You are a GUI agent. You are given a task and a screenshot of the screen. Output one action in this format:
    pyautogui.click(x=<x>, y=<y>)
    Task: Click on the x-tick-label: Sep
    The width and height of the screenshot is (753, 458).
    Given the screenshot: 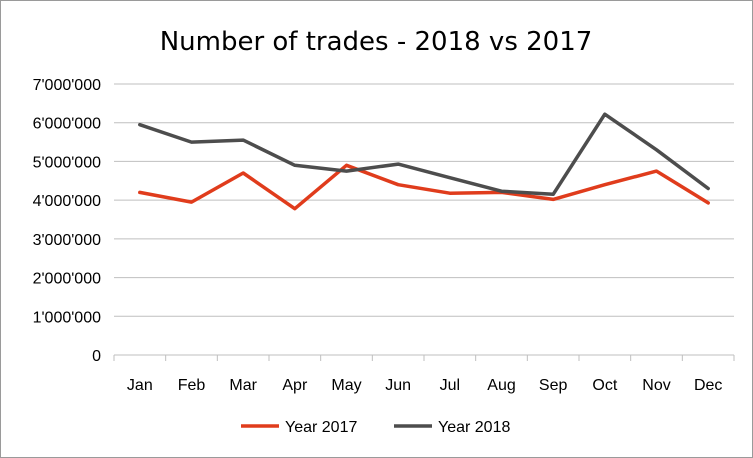 What is the action you would take?
    pyautogui.click(x=553, y=385)
    